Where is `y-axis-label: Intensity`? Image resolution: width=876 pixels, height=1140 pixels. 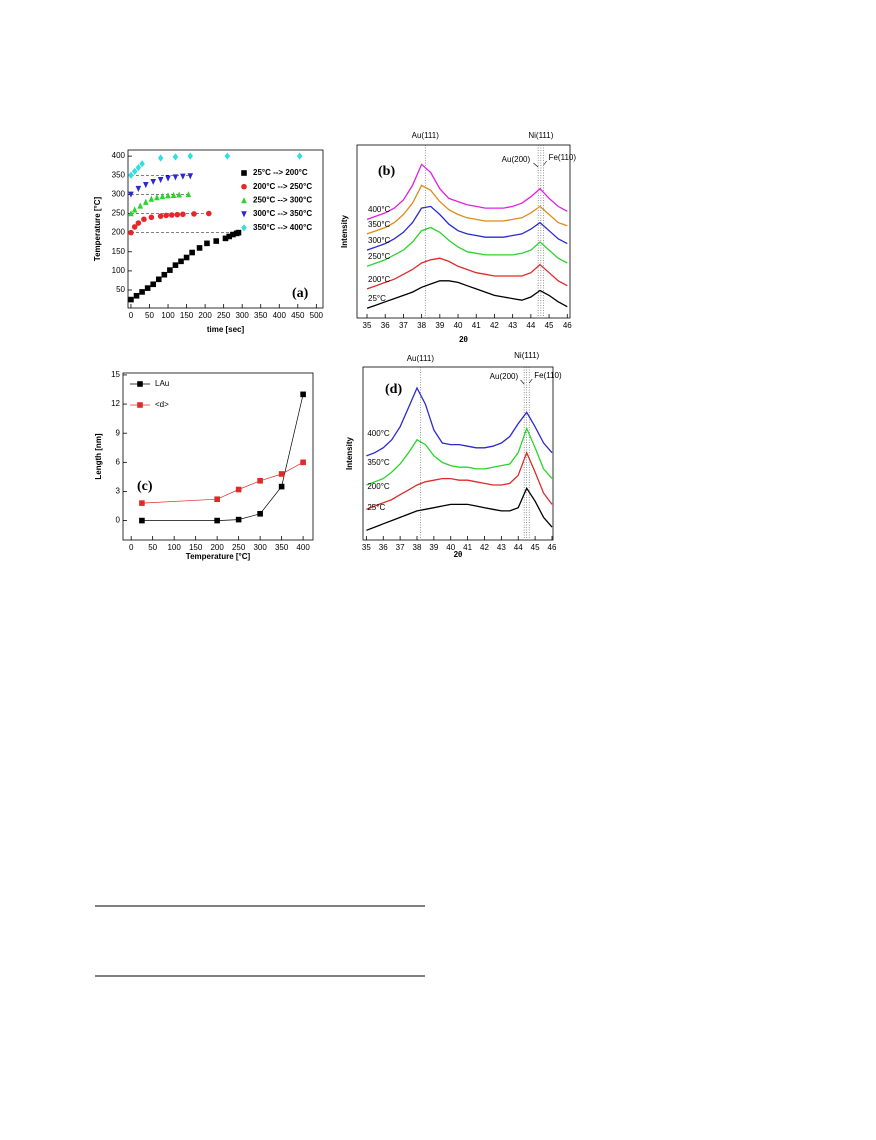 y-axis-label: Intensity is located at coordinates (344, 231).